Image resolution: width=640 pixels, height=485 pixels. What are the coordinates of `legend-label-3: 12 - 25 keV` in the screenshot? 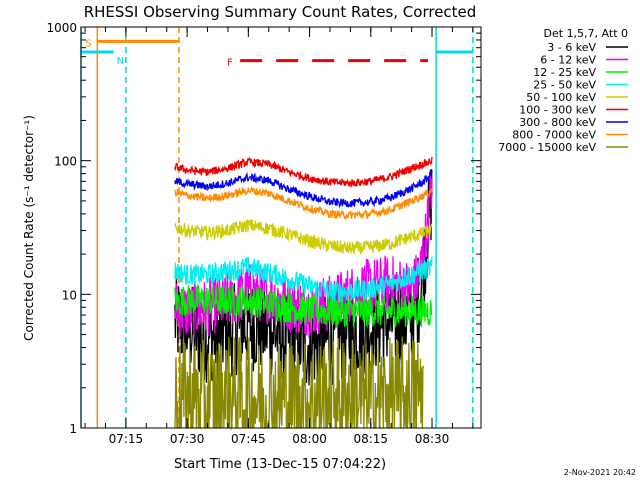 It's located at (564, 72).